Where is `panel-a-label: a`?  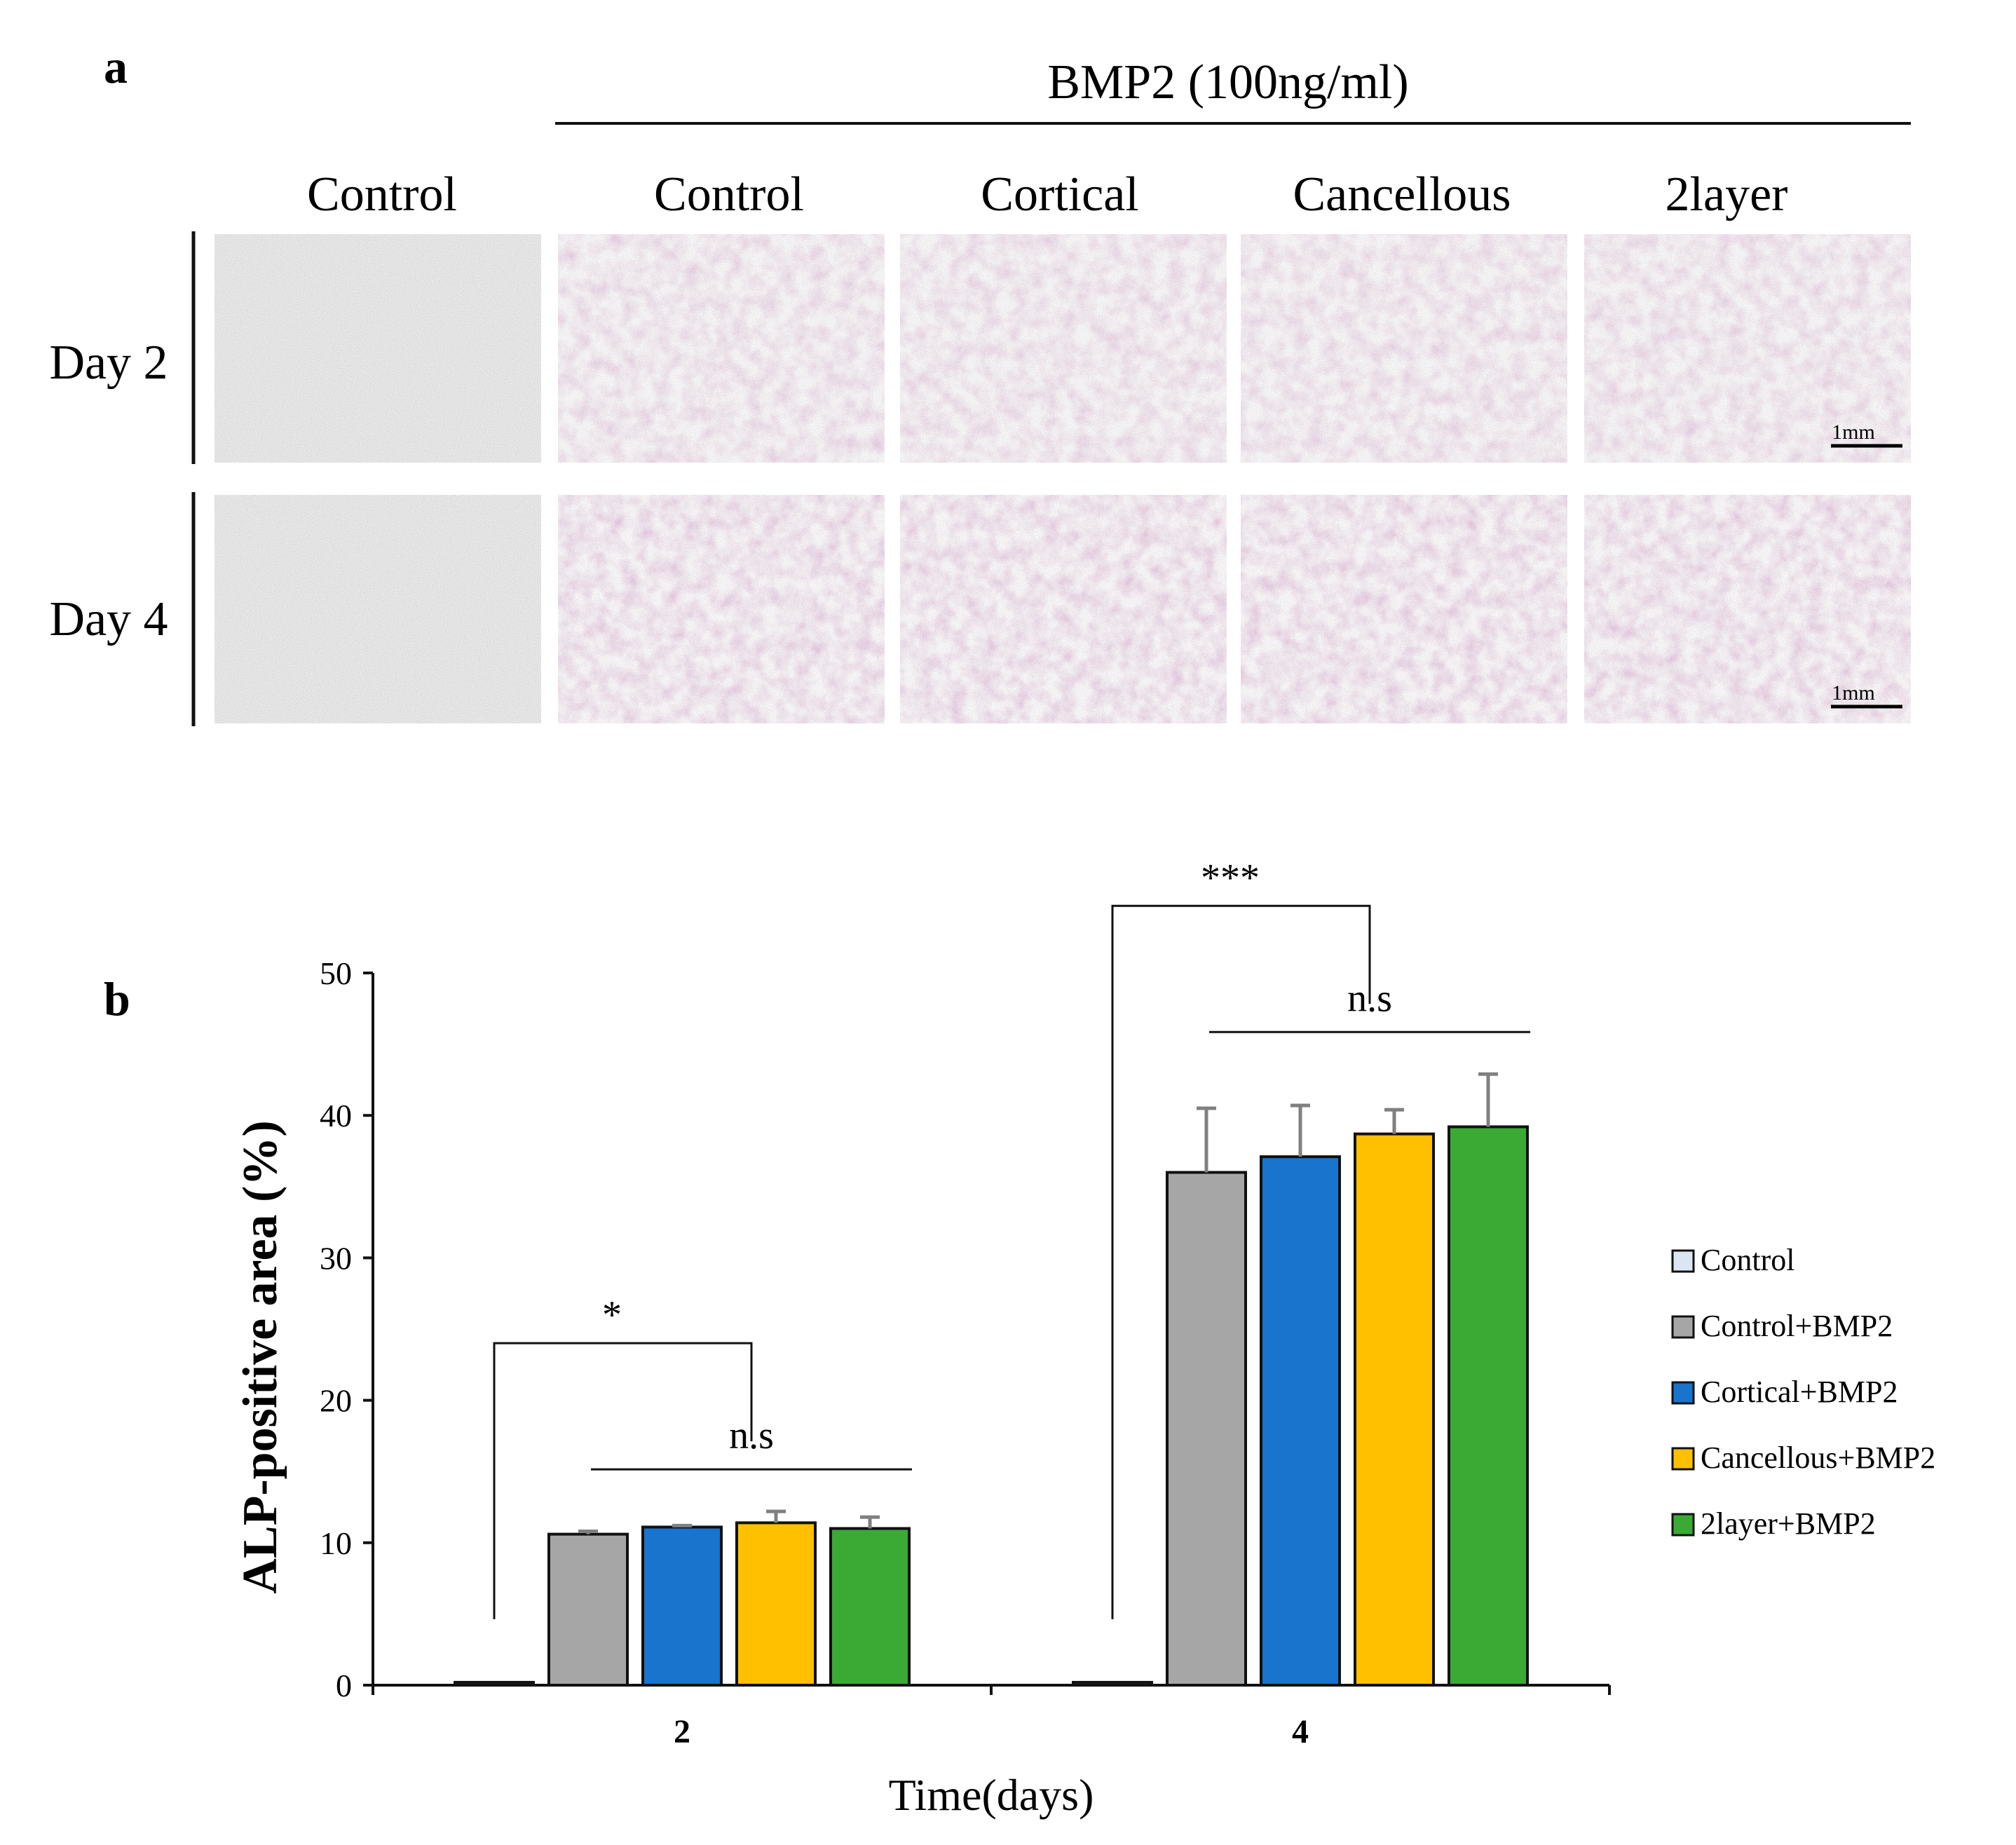 panel-a-label: a is located at coordinates (116, 66).